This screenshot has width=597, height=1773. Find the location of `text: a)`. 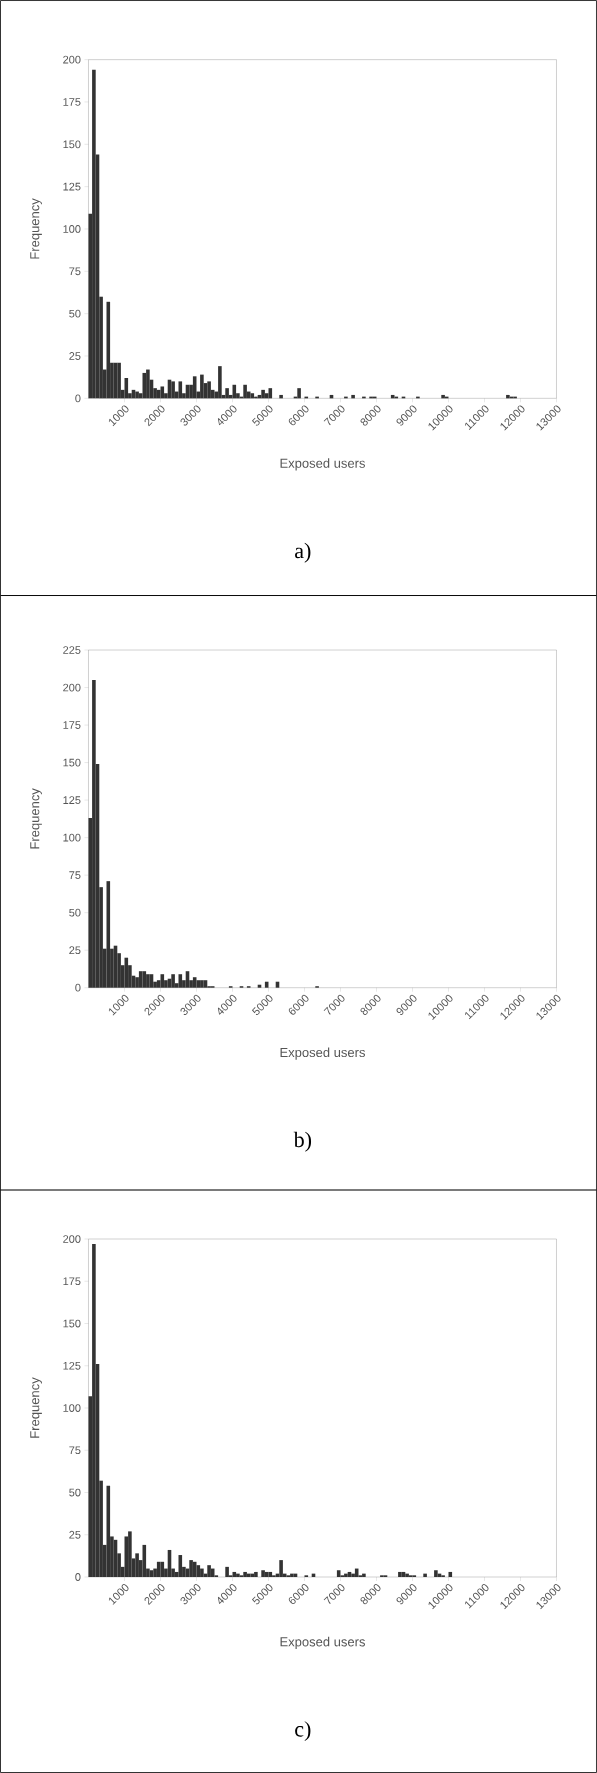

text: a) is located at coordinates (303, 552).